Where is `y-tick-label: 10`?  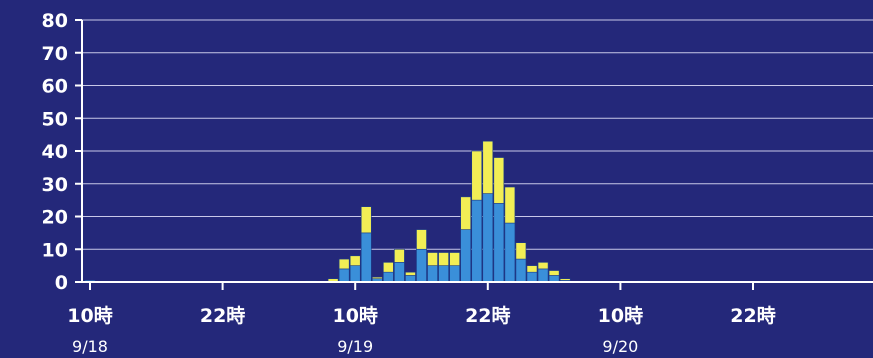
y-tick-label: 10 is located at coordinates (55, 250).